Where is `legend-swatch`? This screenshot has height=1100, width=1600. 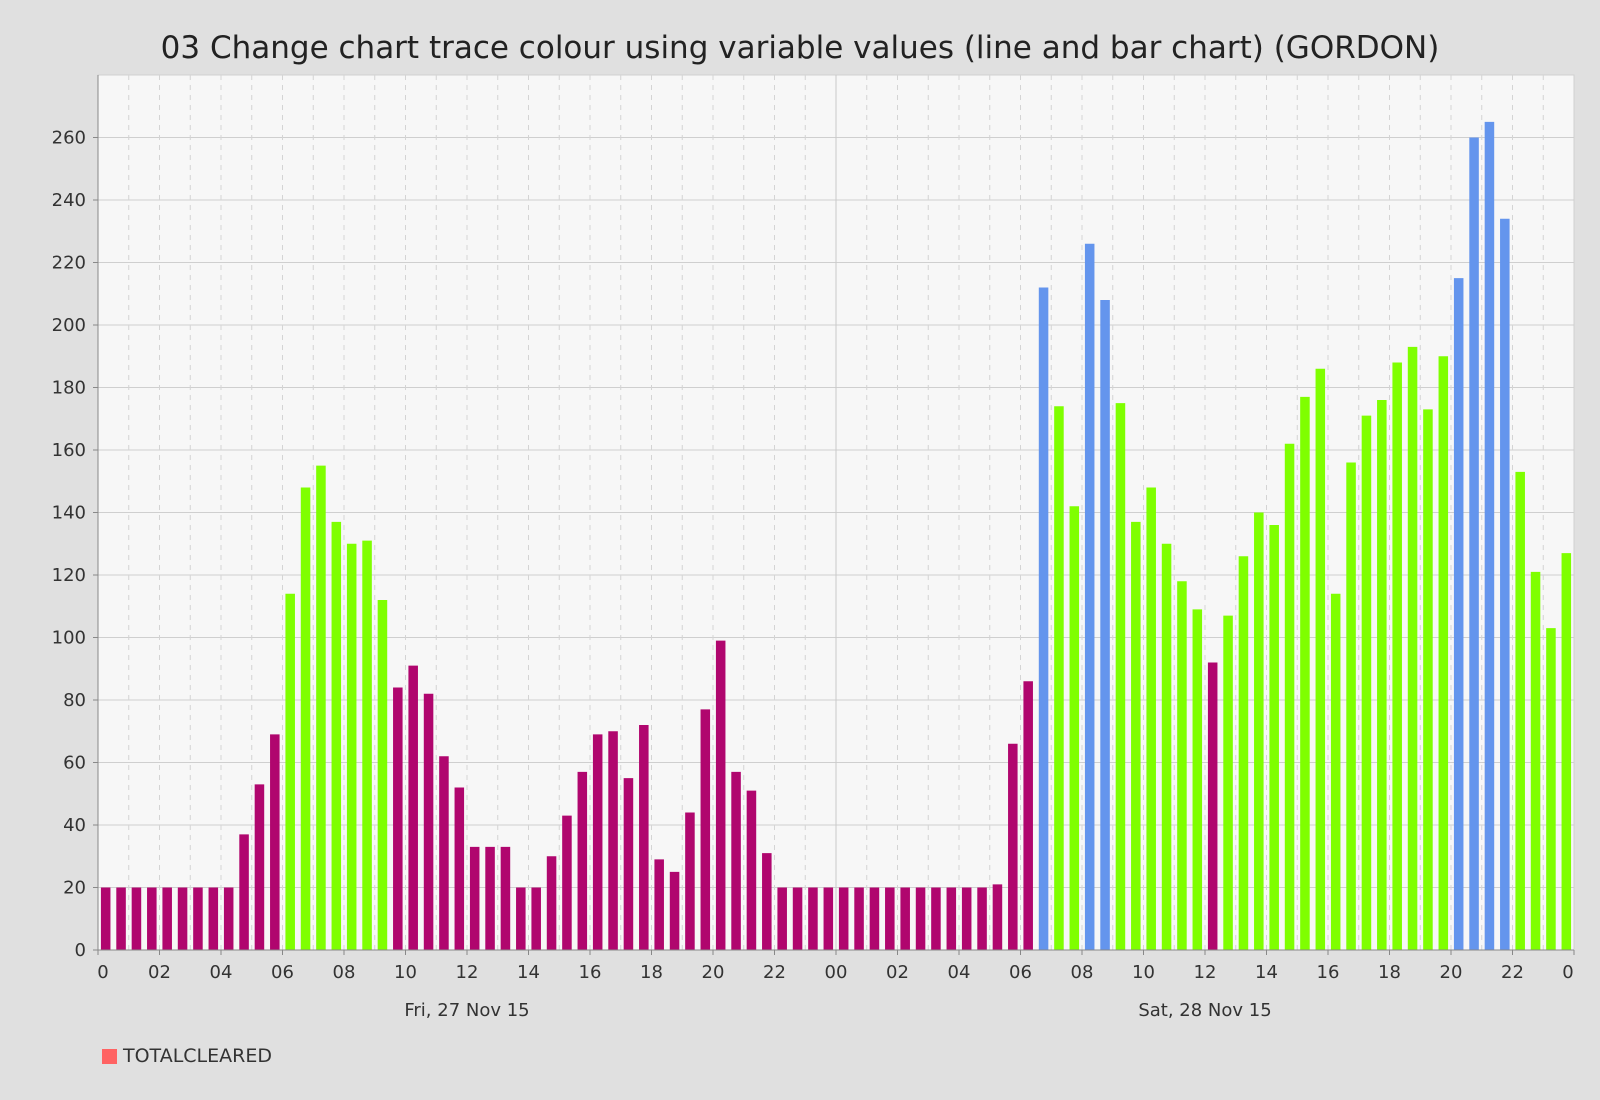 legend-swatch is located at coordinates (109, 1056).